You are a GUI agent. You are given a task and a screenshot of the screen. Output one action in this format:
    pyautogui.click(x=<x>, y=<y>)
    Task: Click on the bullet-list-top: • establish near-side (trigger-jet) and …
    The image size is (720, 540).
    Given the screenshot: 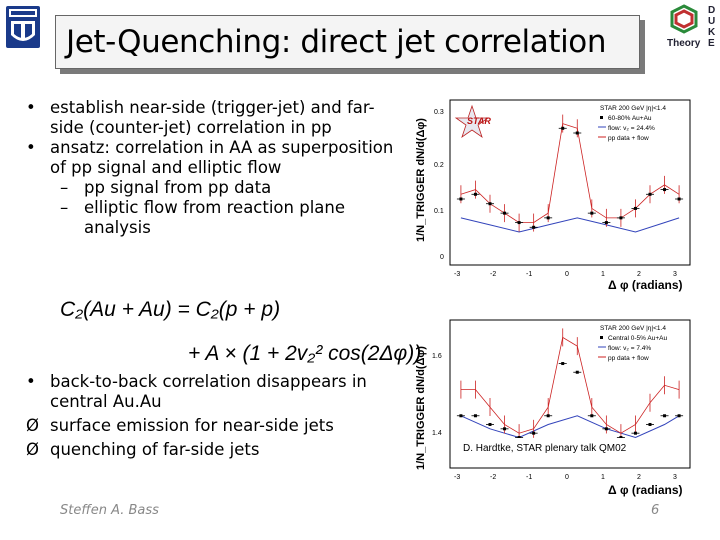 What is the action you would take?
    pyautogui.click(x=216, y=168)
    